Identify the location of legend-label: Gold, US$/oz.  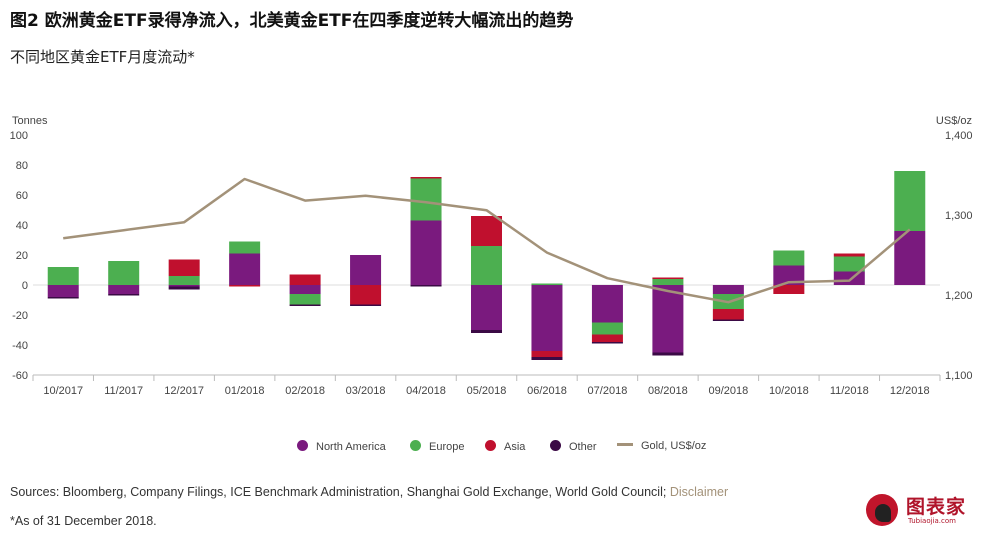
(674, 446).